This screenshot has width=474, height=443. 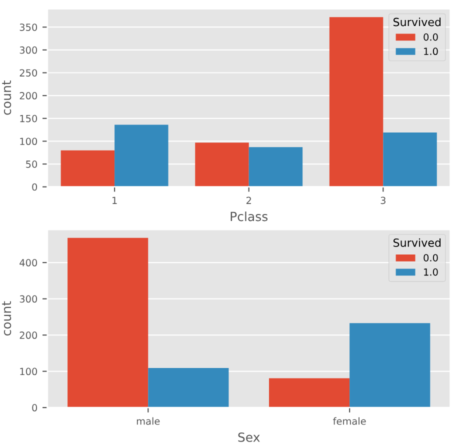 I want to click on x-tick-label: 3, so click(x=383, y=200).